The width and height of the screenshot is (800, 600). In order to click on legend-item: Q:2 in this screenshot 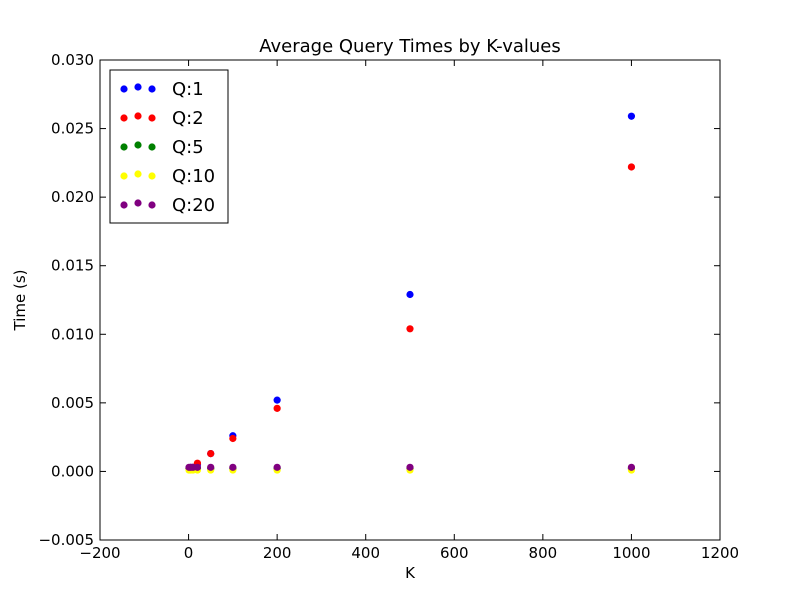, I will do `click(162, 118)`.